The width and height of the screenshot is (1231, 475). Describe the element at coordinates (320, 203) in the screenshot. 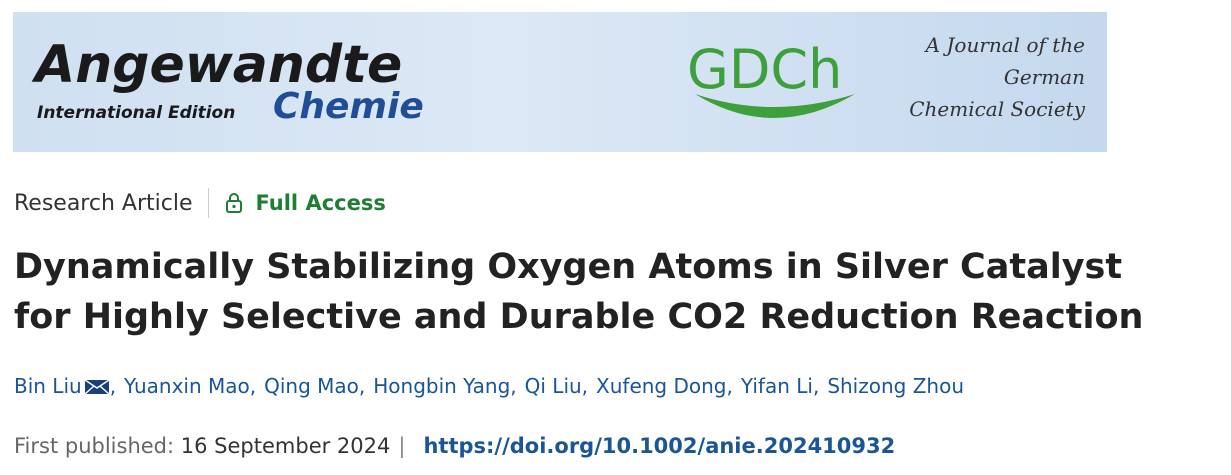

I see `access-text: Full Access` at that location.